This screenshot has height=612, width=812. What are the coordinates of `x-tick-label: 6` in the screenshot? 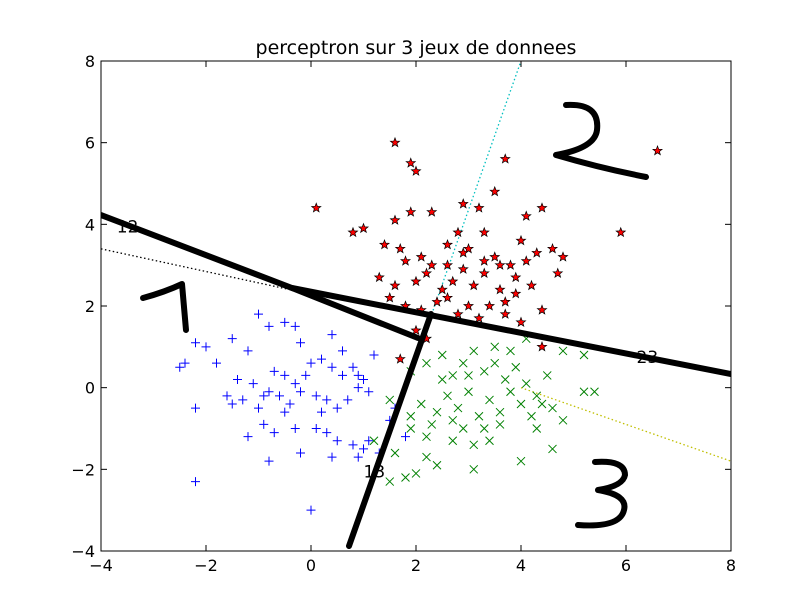 It's located at (626, 565).